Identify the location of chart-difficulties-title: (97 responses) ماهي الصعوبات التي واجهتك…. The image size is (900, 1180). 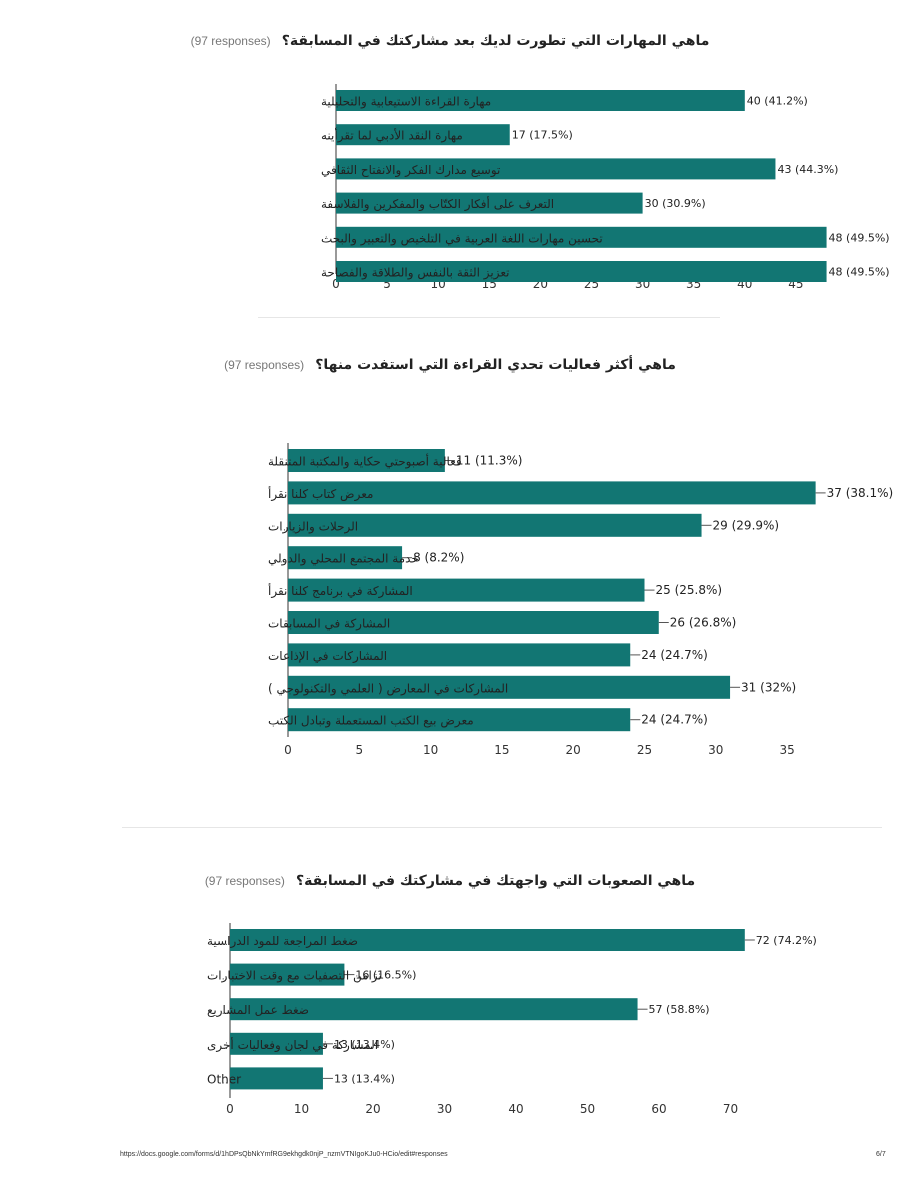
(450, 879).